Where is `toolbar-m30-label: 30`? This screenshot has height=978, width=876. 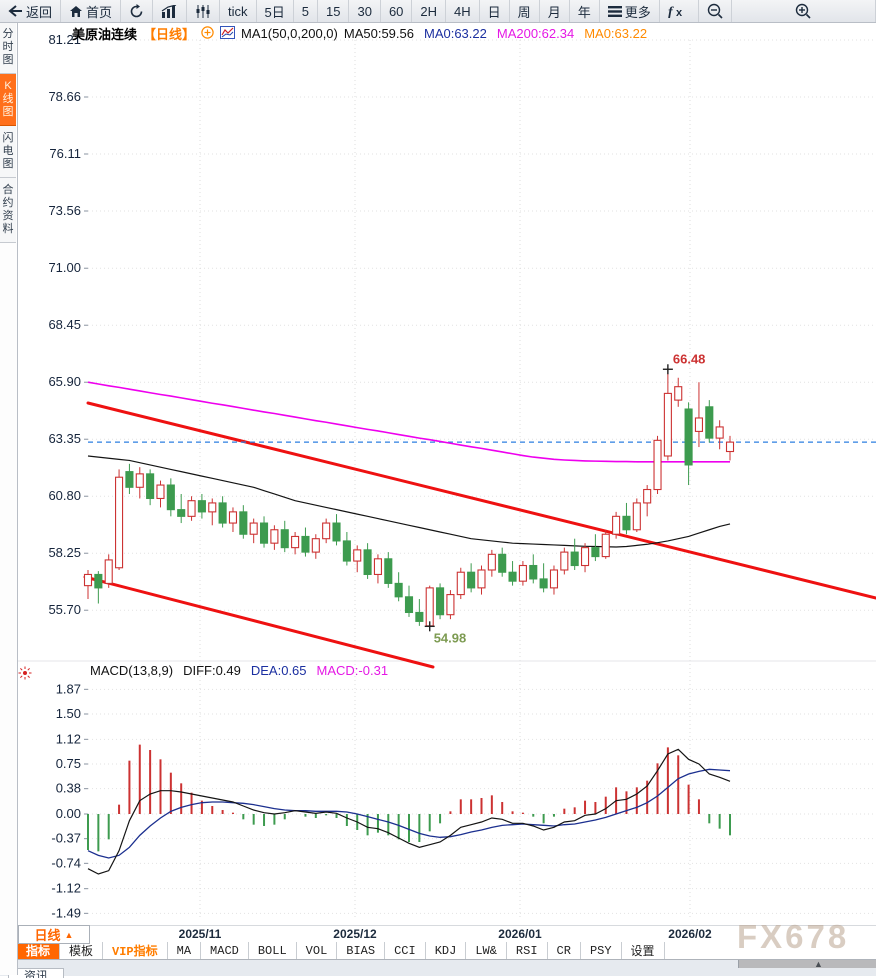
toolbar-m30-label: 30 is located at coordinates (364, 11).